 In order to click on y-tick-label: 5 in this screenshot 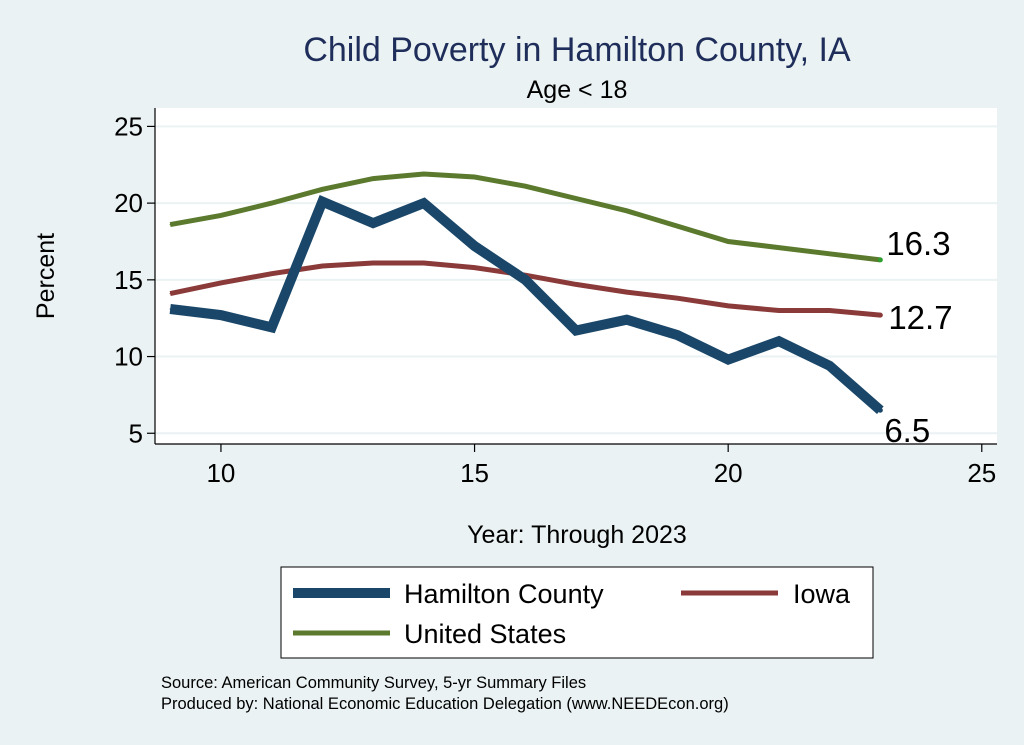, I will do `click(136, 433)`.